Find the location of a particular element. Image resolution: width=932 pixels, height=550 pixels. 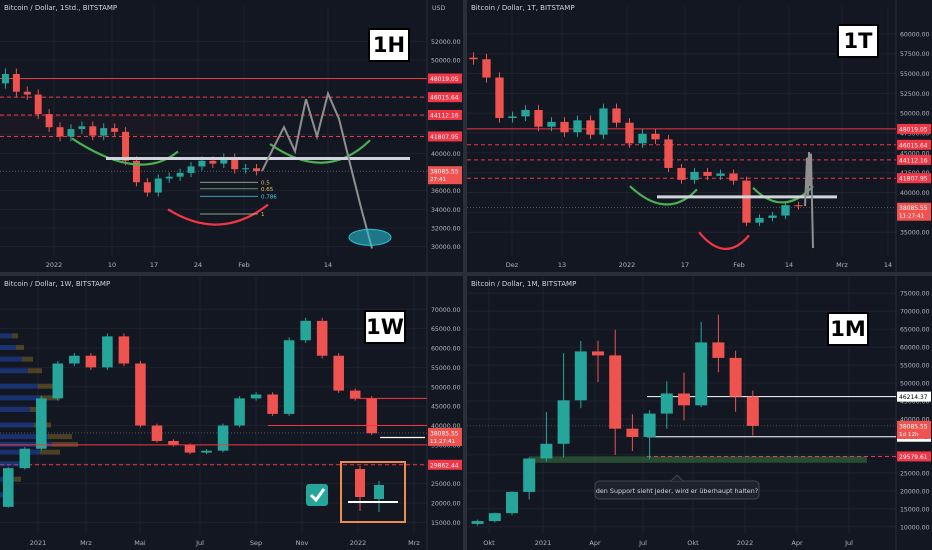

fib-label: 0.5 is located at coordinates (265, 183).